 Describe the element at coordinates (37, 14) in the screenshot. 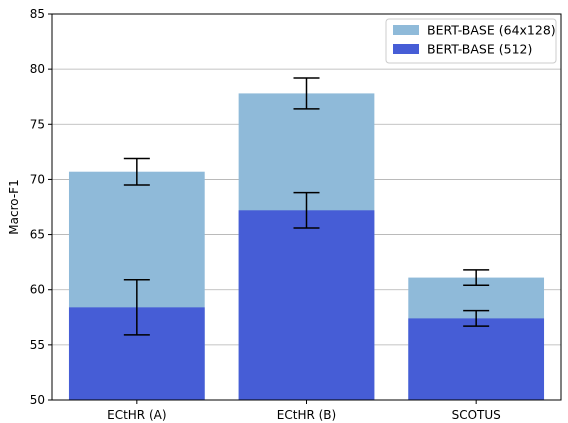

I see `y-tick-label: 85` at that location.